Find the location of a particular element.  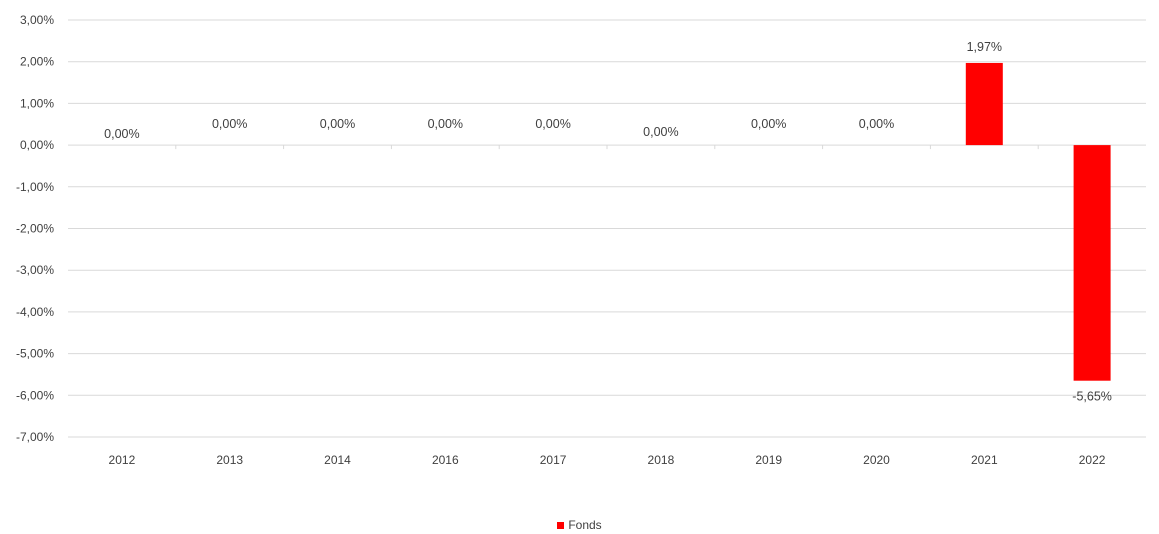

legend-swatch is located at coordinates (561, 525).